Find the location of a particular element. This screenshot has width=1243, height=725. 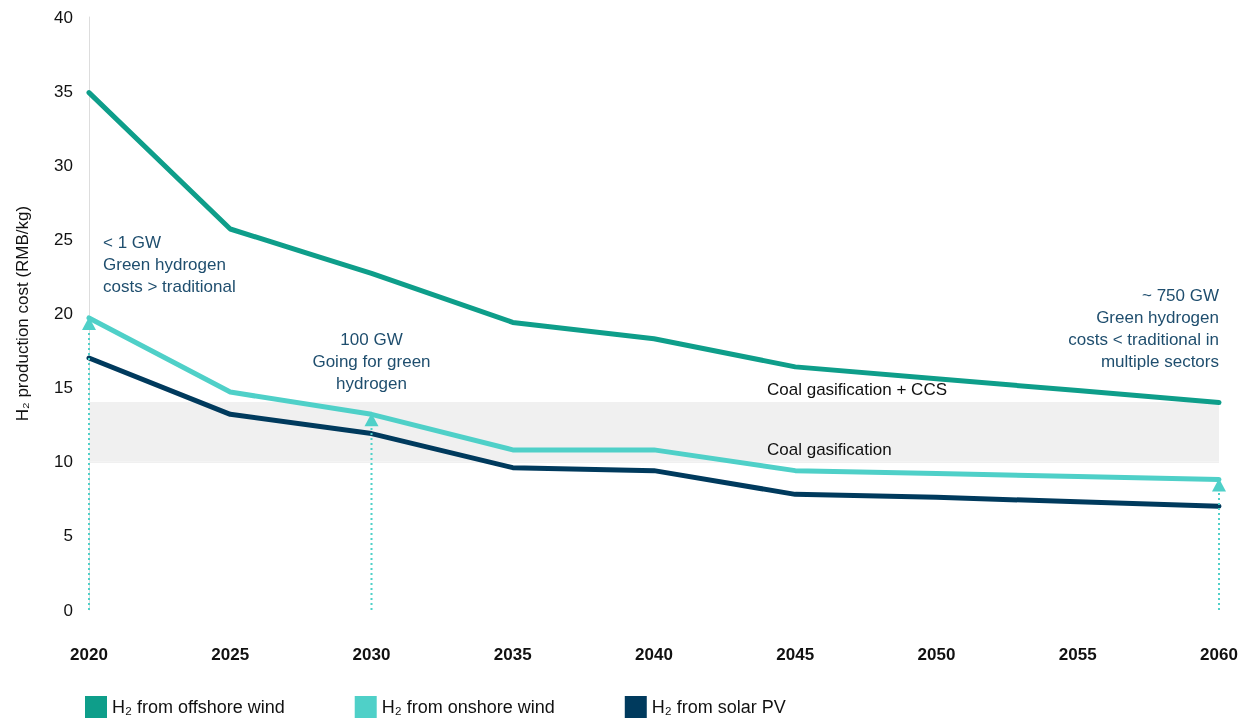

annotation: ~ 750 GW Green hydrogen costs < traditional in multiple sectors is located at coordinates (1143, 328).